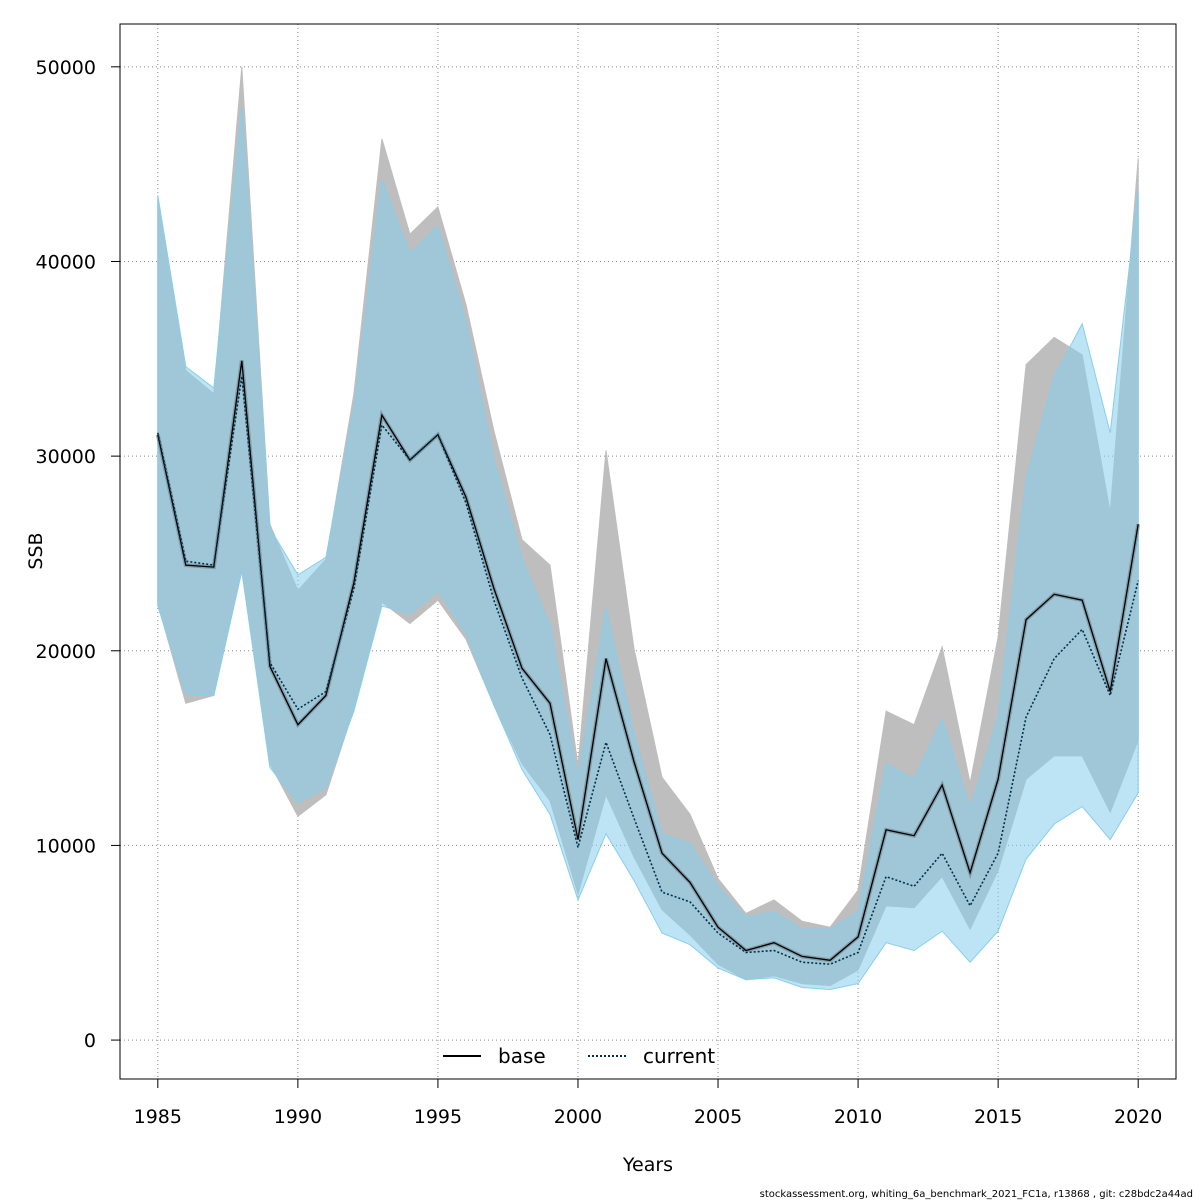 The height and width of the screenshot is (1200, 1200). I want to click on x-axis: 1985 1990 1995 2000 2005 2010 2015 2020, so click(648, 1103).